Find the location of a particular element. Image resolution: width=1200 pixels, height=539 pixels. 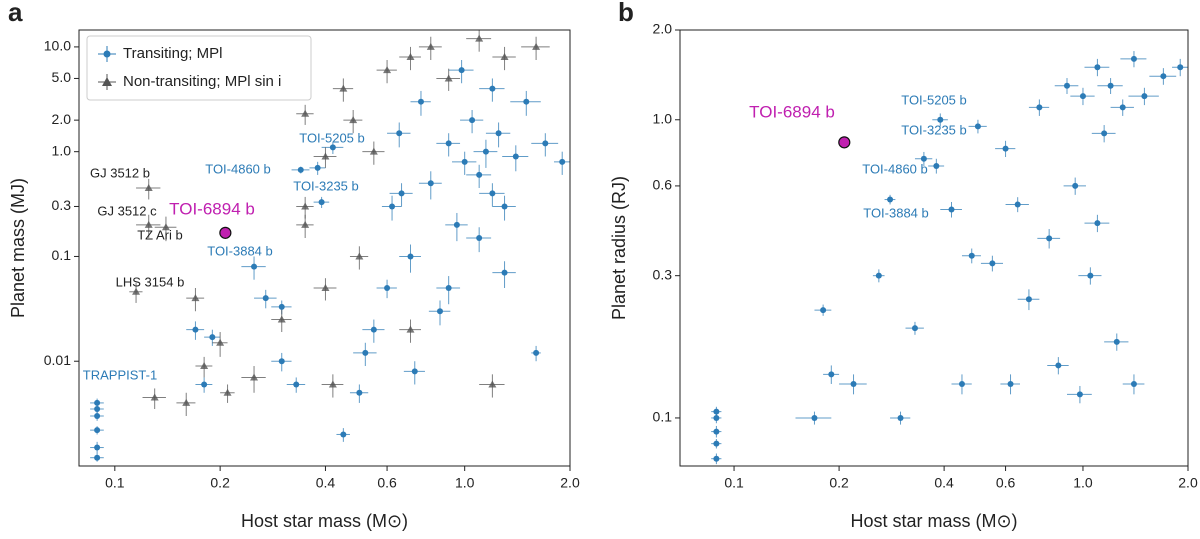

panel-letter: a is located at coordinates (15, 13).